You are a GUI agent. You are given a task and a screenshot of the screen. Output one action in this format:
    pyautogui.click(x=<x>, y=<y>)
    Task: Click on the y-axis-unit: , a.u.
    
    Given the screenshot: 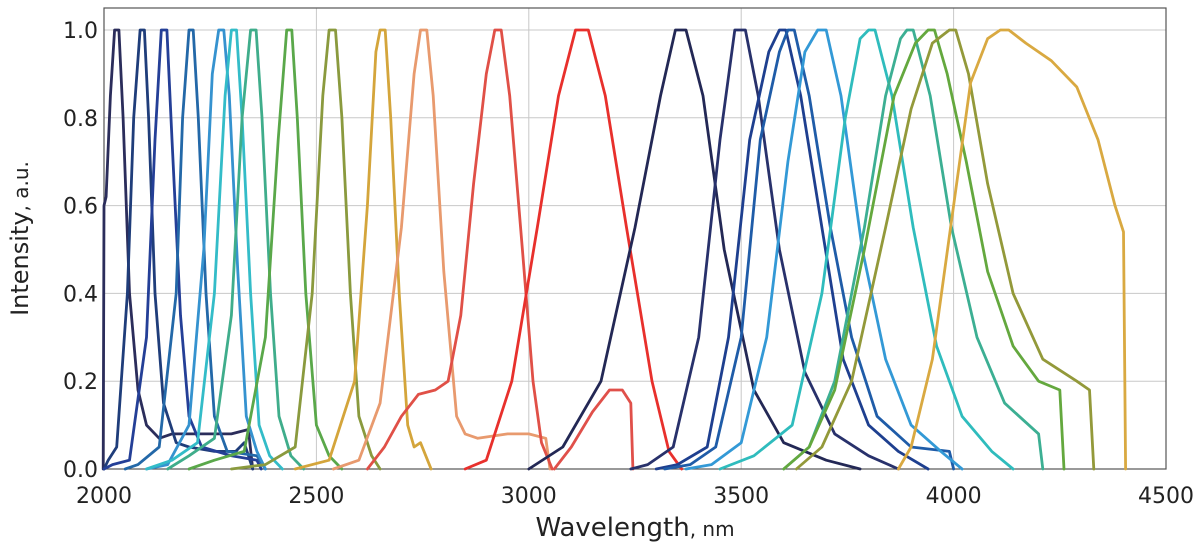 What is the action you would take?
    pyautogui.click(x=21, y=186)
    